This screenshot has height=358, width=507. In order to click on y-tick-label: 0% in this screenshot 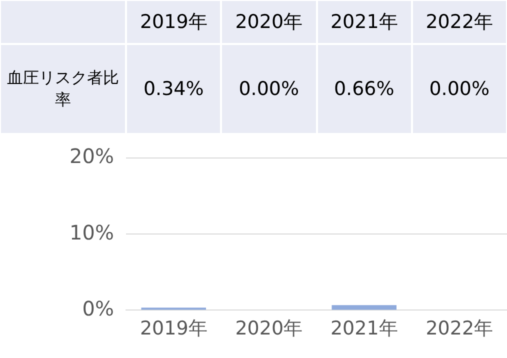, I will do `click(98, 308)`.